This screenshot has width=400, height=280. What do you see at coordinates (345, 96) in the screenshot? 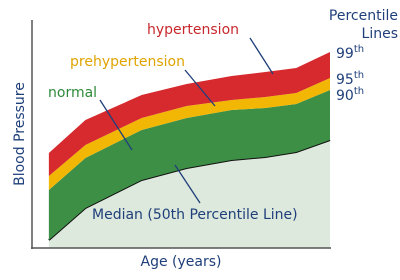
I see `percentile-number: 90` at bounding box center [345, 96].